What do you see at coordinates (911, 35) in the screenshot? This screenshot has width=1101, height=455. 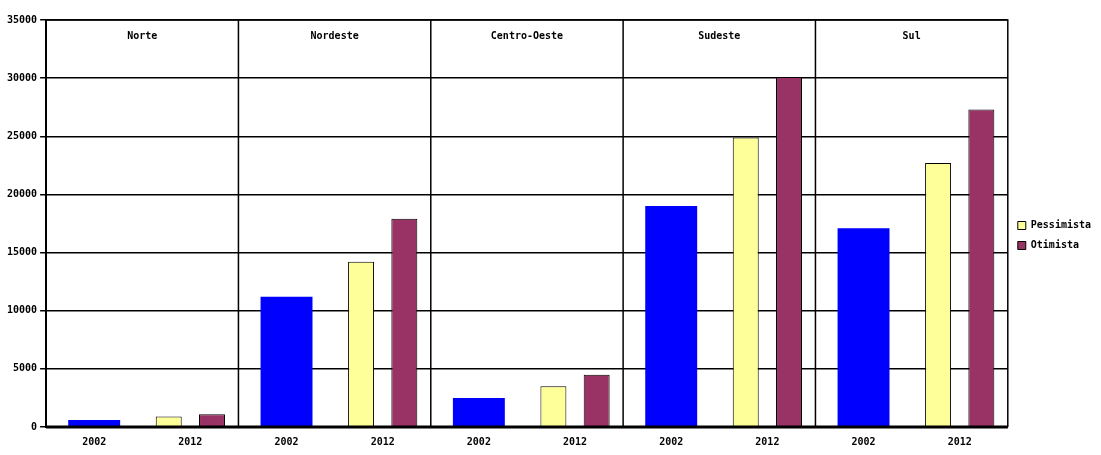 I see `annotation: Sul` at bounding box center [911, 35].